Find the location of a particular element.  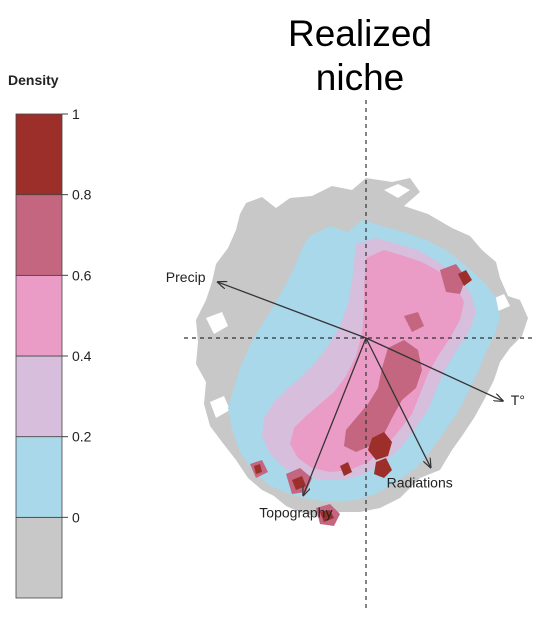

loading-label-precip: Precip is located at coordinates (186, 277).